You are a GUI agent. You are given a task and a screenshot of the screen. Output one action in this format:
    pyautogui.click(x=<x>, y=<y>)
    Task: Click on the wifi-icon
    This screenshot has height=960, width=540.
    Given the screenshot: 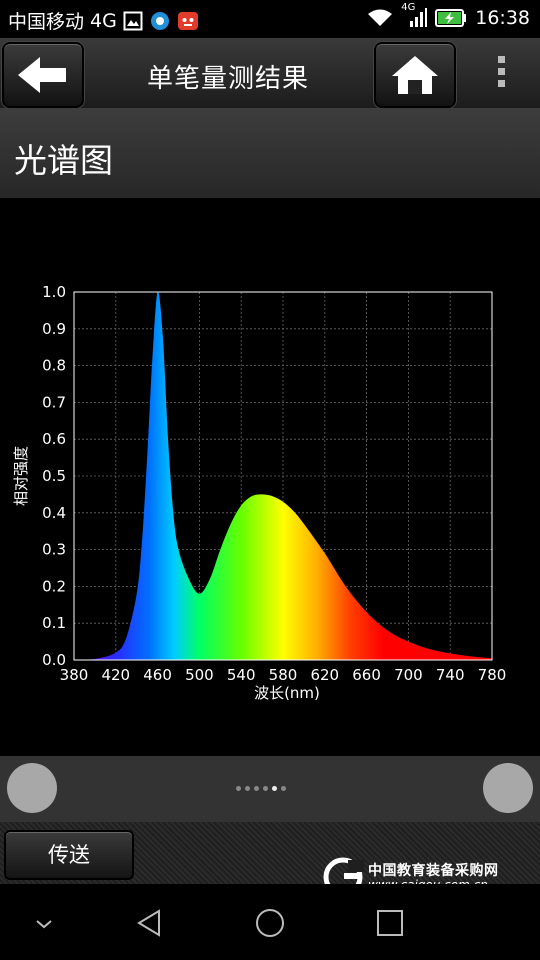 What is the action you would take?
    pyautogui.click(x=380, y=17)
    